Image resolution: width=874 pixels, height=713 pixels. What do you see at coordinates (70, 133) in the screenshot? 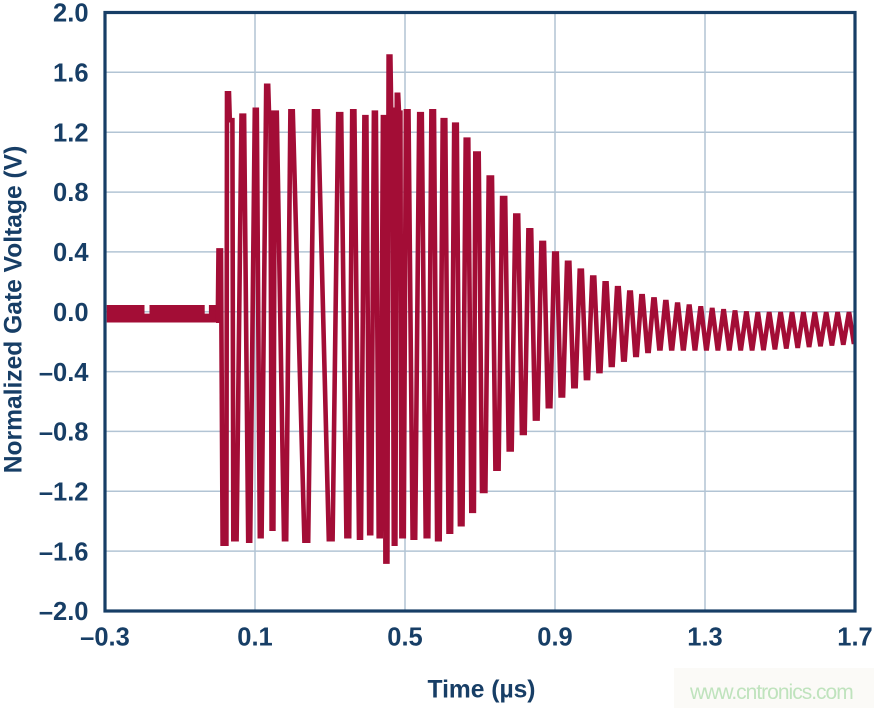
I see `svg-text: 1.2` at bounding box center [70, 133].